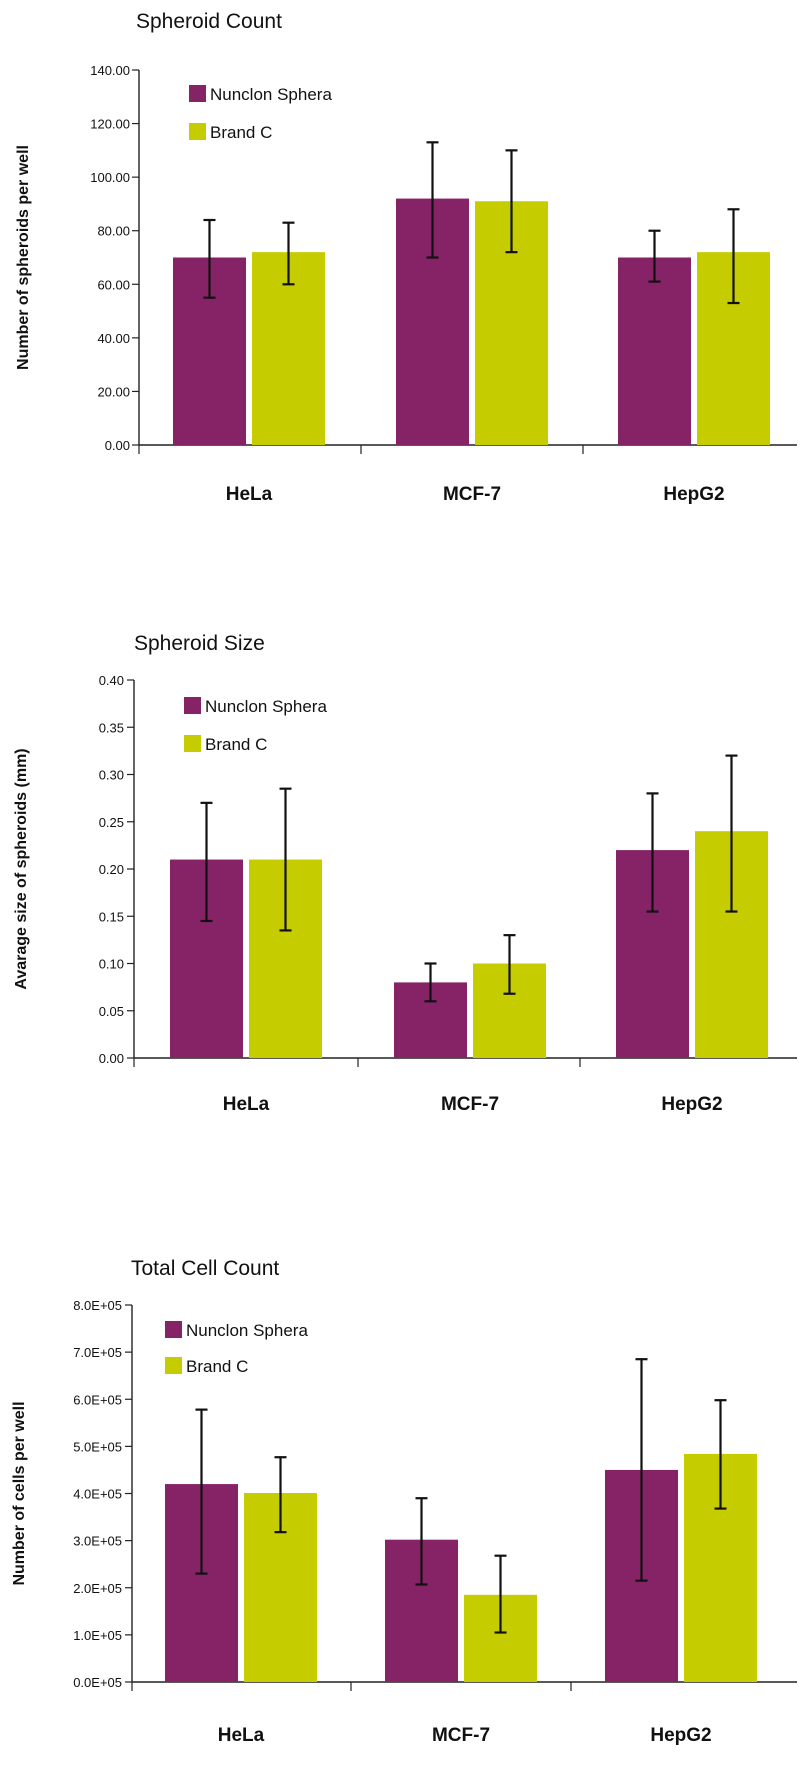  Describe the element at coordinates (97, 1352) in the screenshot. I see `y-tick-label: 7.0E+05` at that location.